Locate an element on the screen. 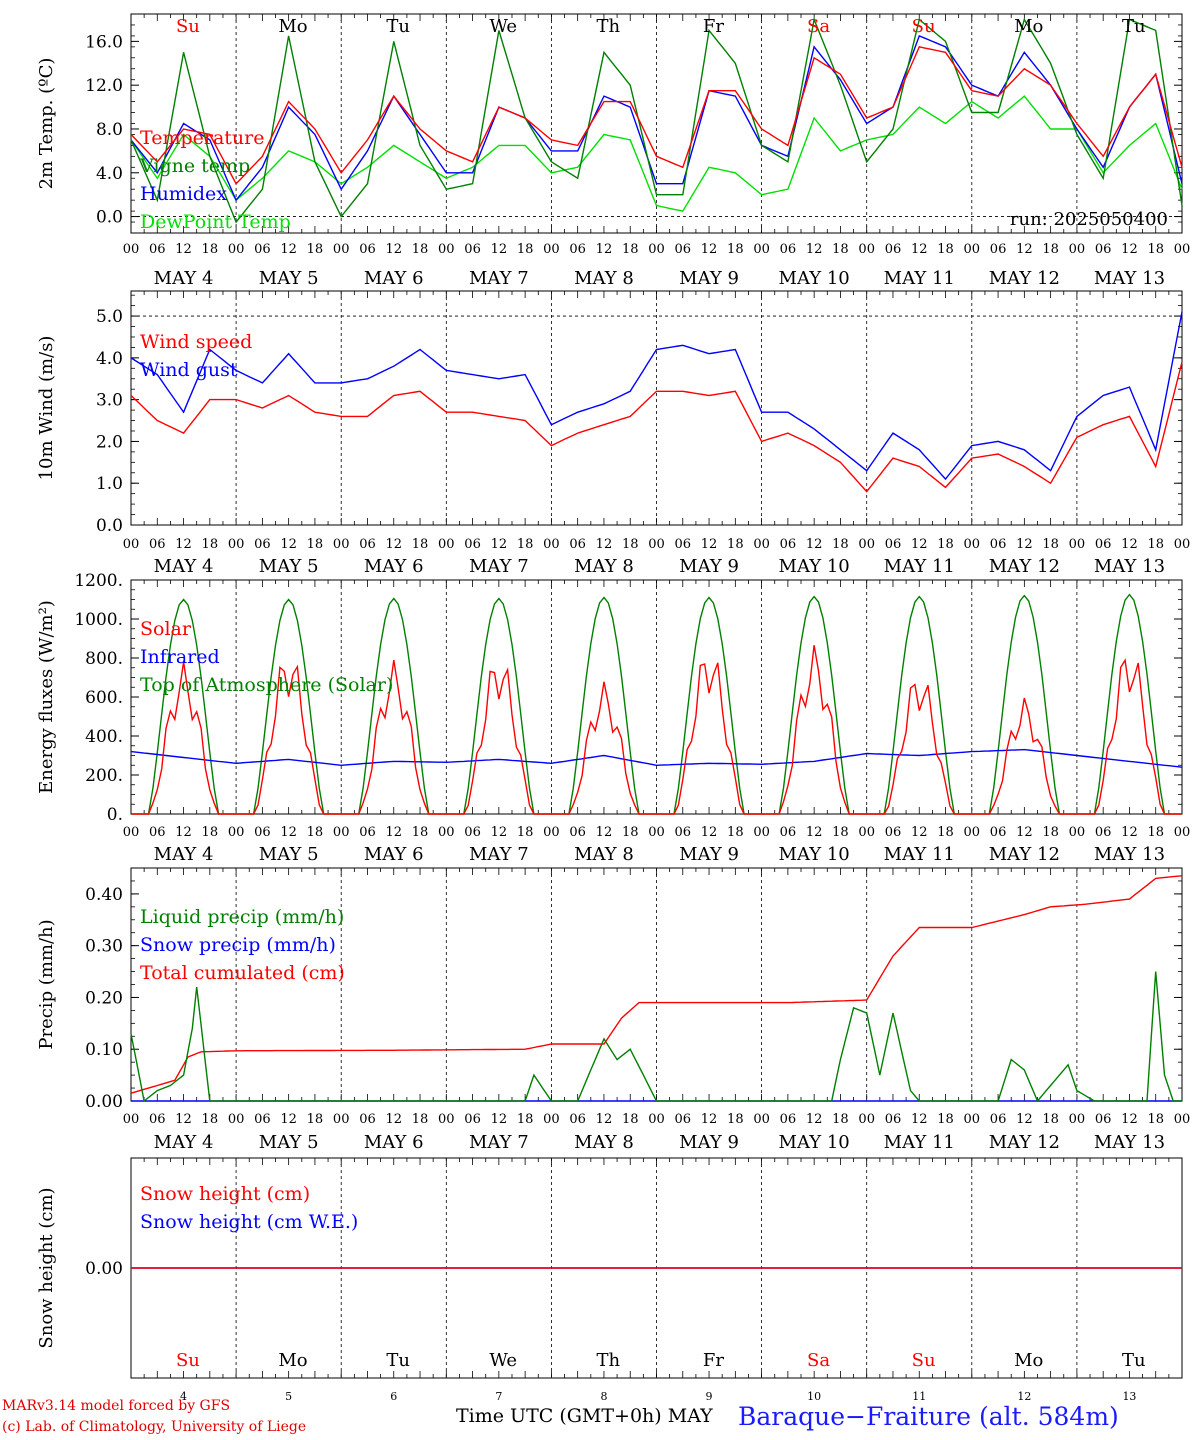 Image resolution: width=1194 pixels, height=1440 pixels. legend-entry: Snow height (cm) is located at coordinates (225, 1194).